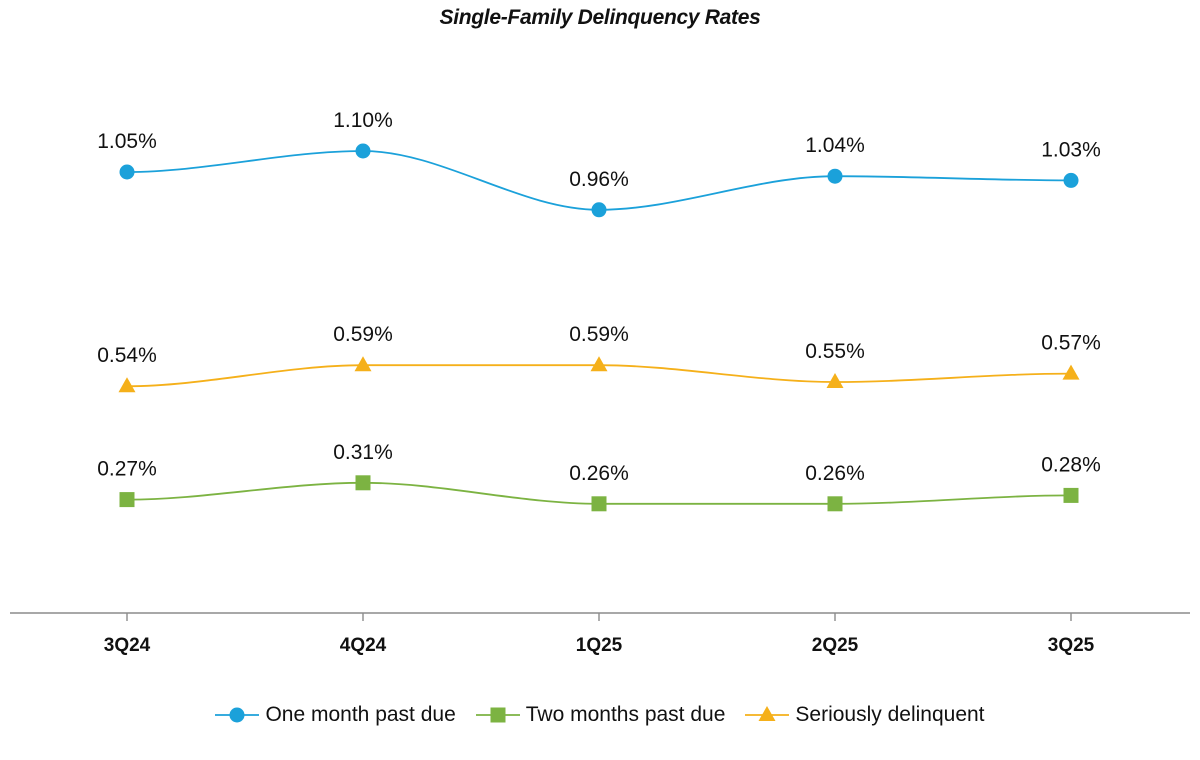 The image size is (1200, 760). What do you see at coordinates (1071, 149) in the screenshot?
I see `data-label-one-month-past-due: 1.03%` at bounding box center [1071, 149].